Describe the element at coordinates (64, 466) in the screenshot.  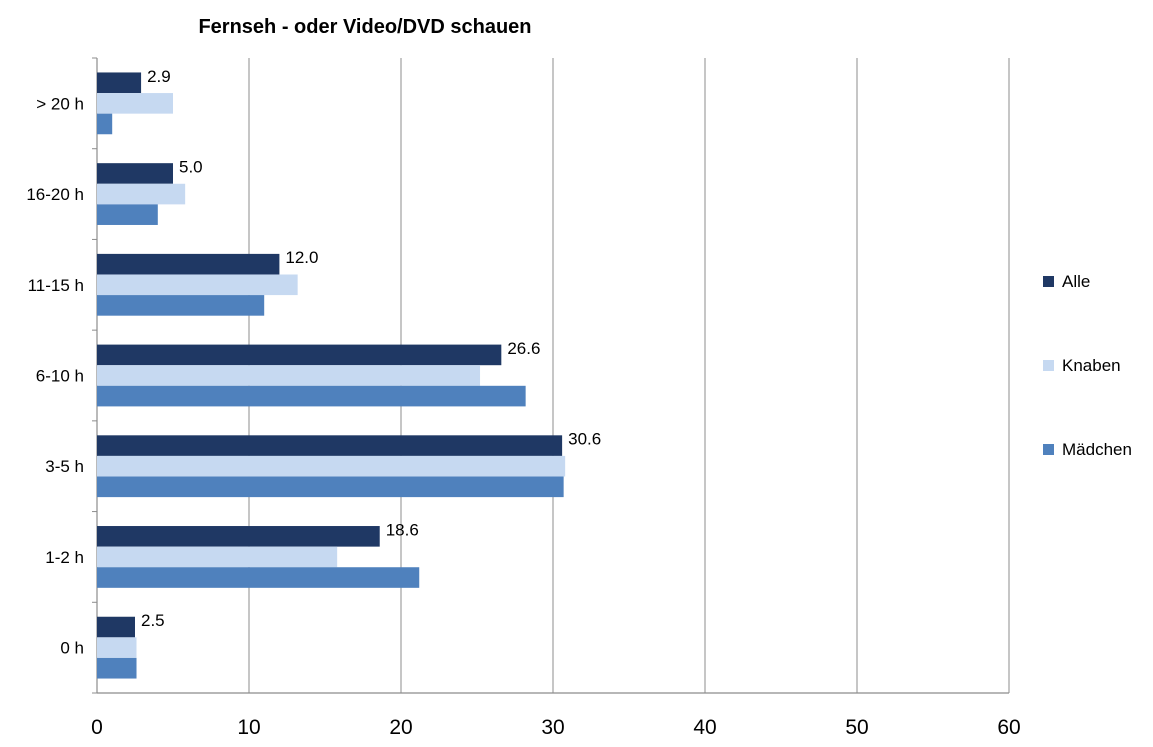
I see `category-label: 3-5 h` at that location.